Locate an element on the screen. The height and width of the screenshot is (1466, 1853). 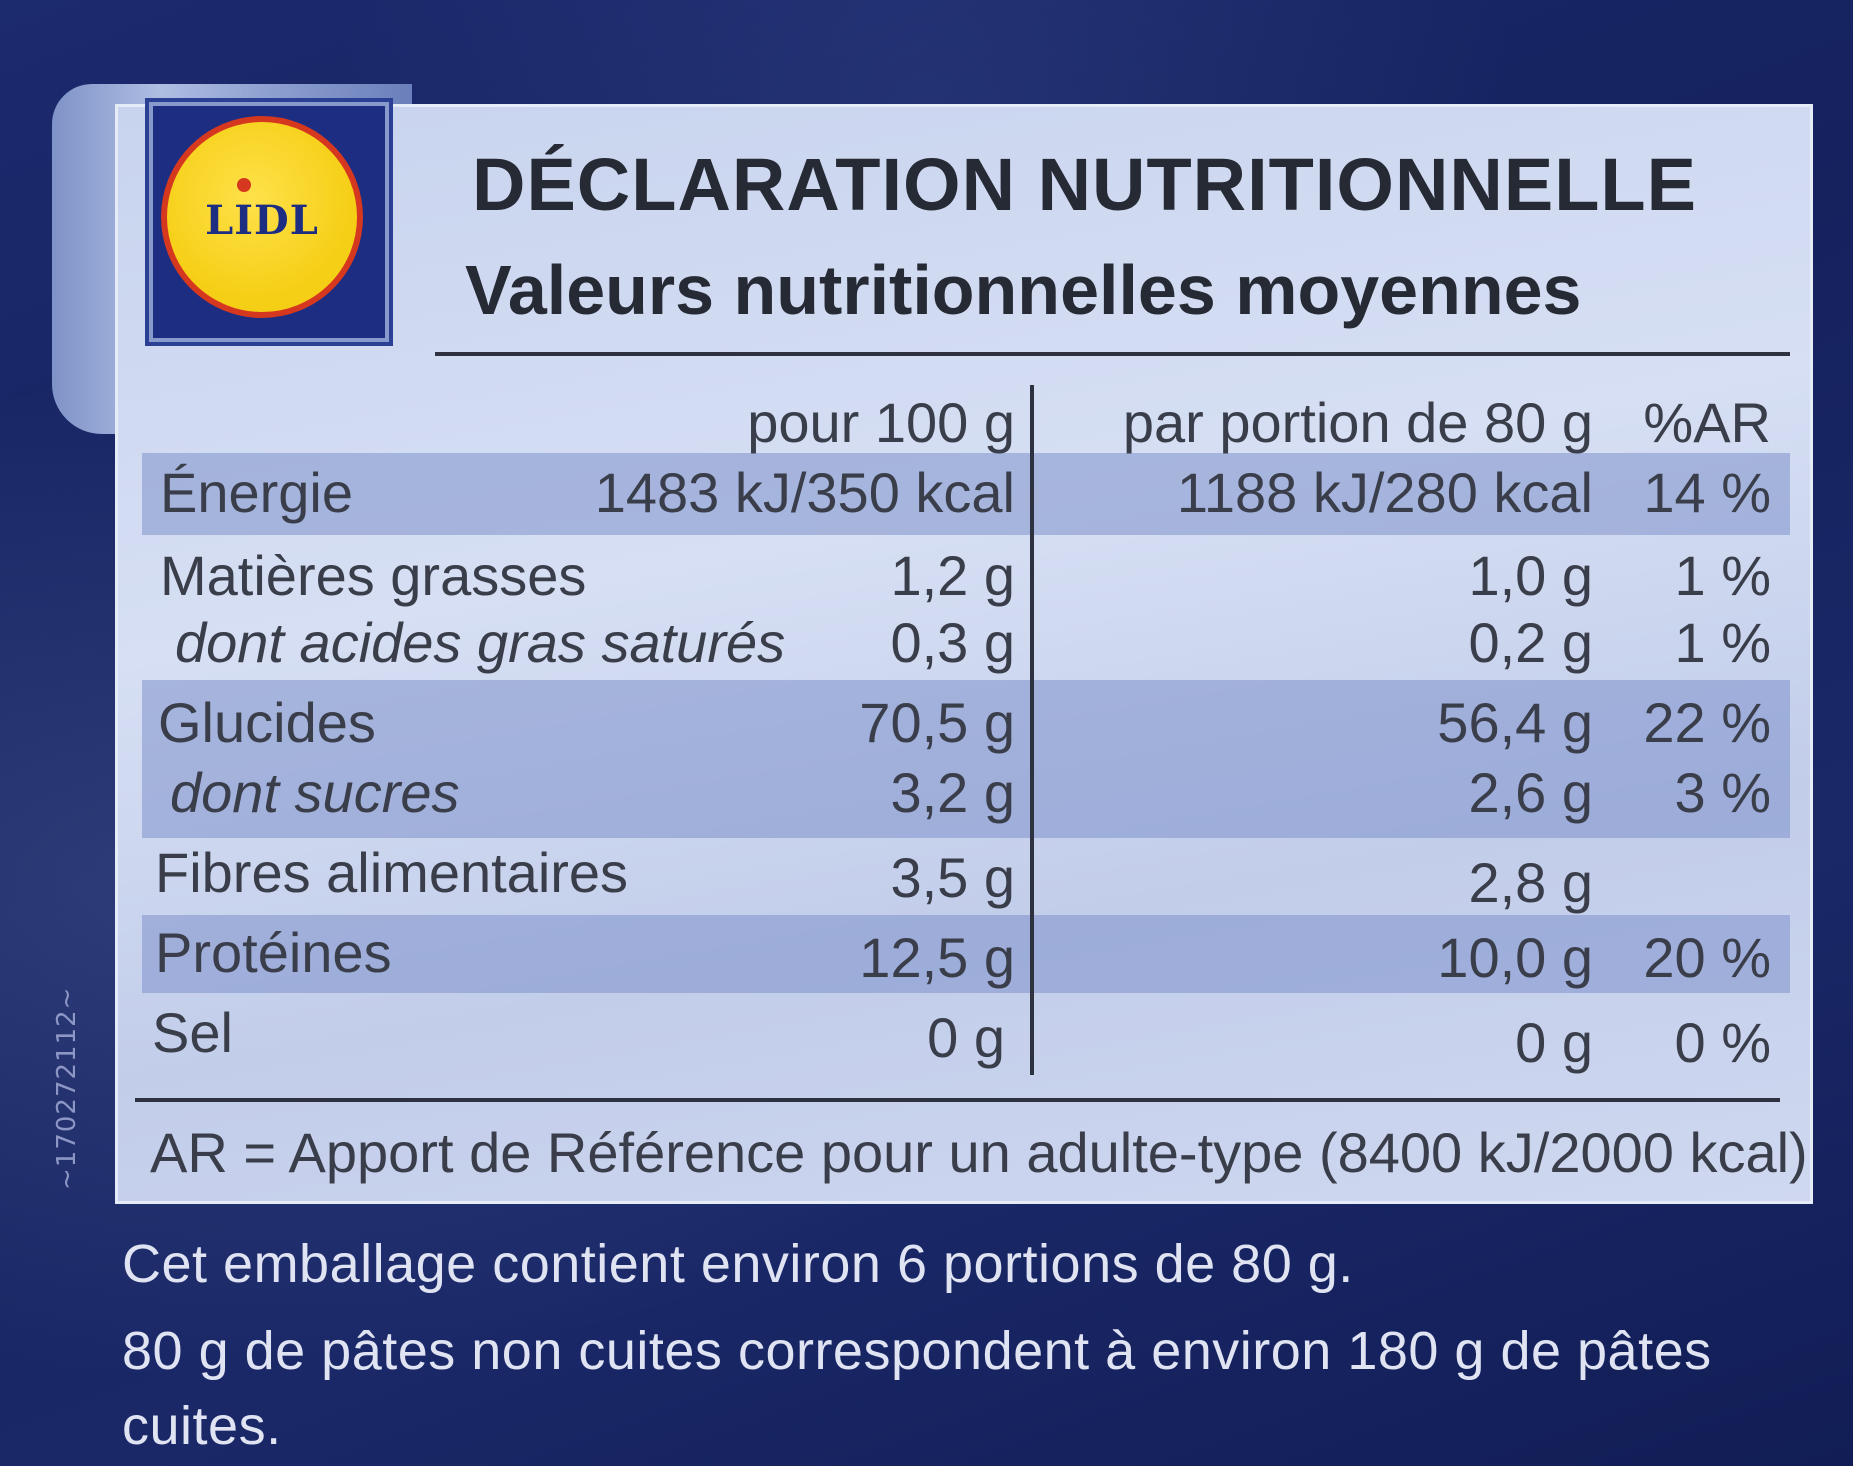
page-title: DÉCLARATION NUTRITIONNELLE is located at coordinates (1084, 184).